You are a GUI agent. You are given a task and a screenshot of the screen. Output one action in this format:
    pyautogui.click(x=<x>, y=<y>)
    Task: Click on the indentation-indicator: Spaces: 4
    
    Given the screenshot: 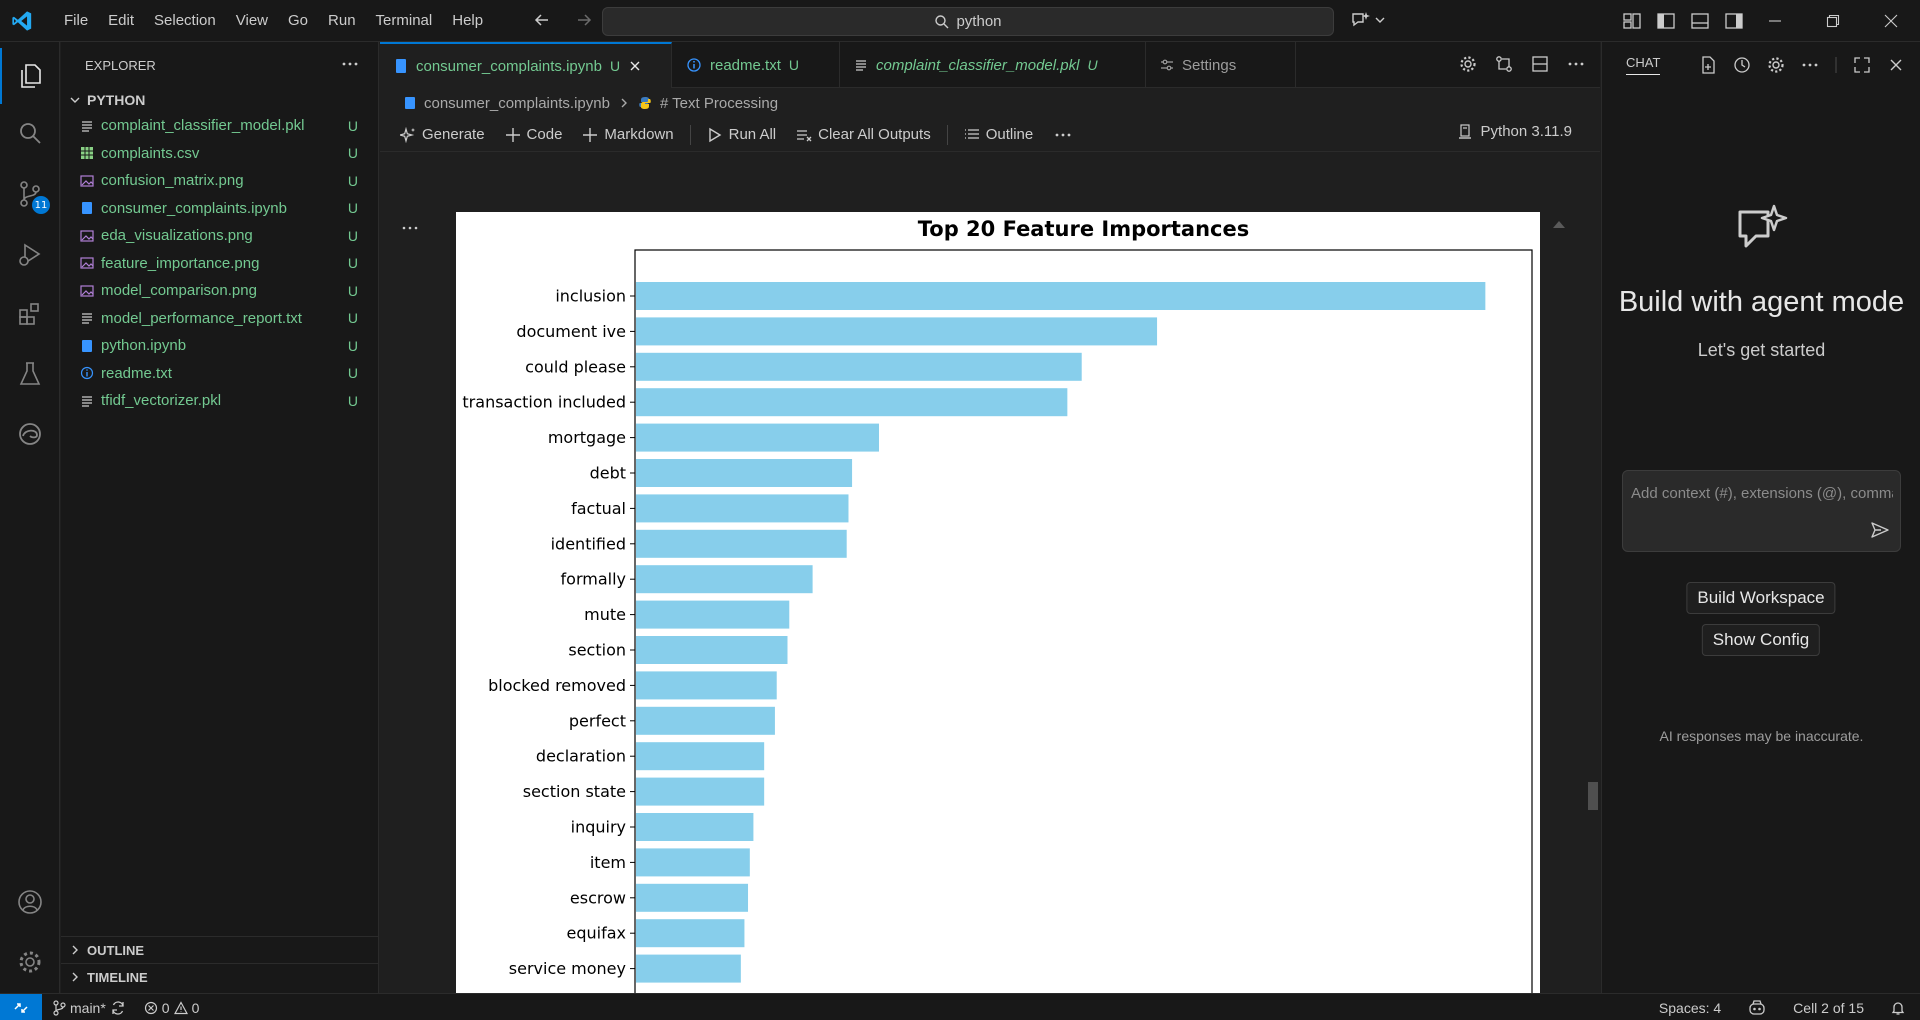 What is the action you would take?
    pyautogui.click(x=1690, y=1007)
    